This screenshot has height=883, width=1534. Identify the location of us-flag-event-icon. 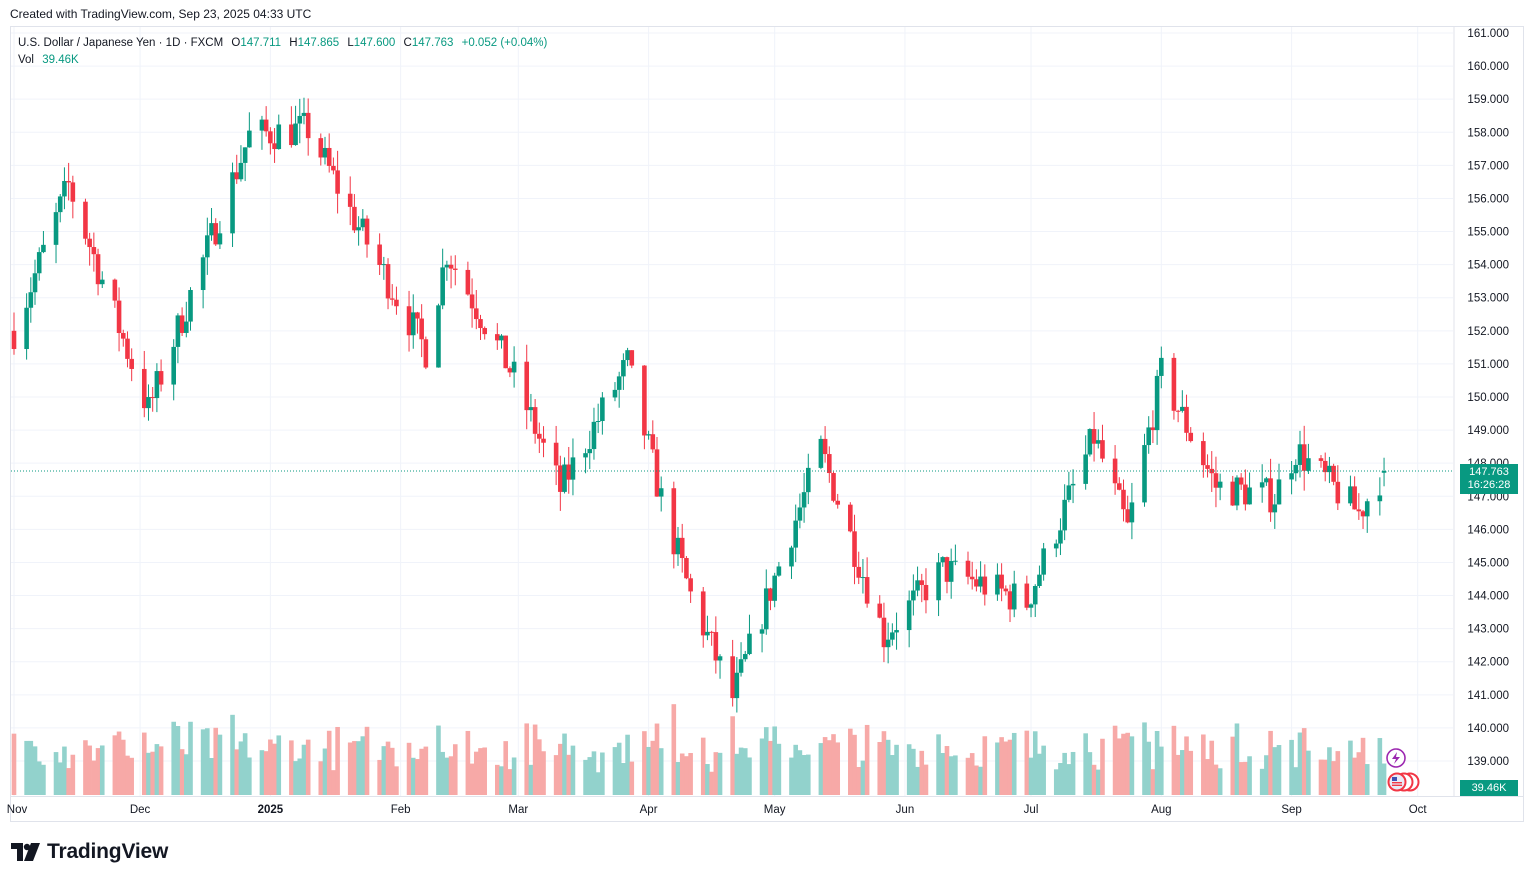
(1403, 782).